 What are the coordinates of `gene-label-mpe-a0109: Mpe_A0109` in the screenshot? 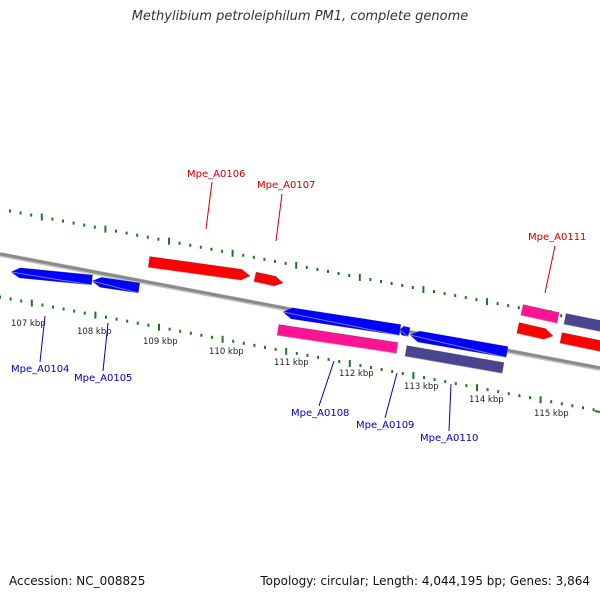 It's located at (385, 425).